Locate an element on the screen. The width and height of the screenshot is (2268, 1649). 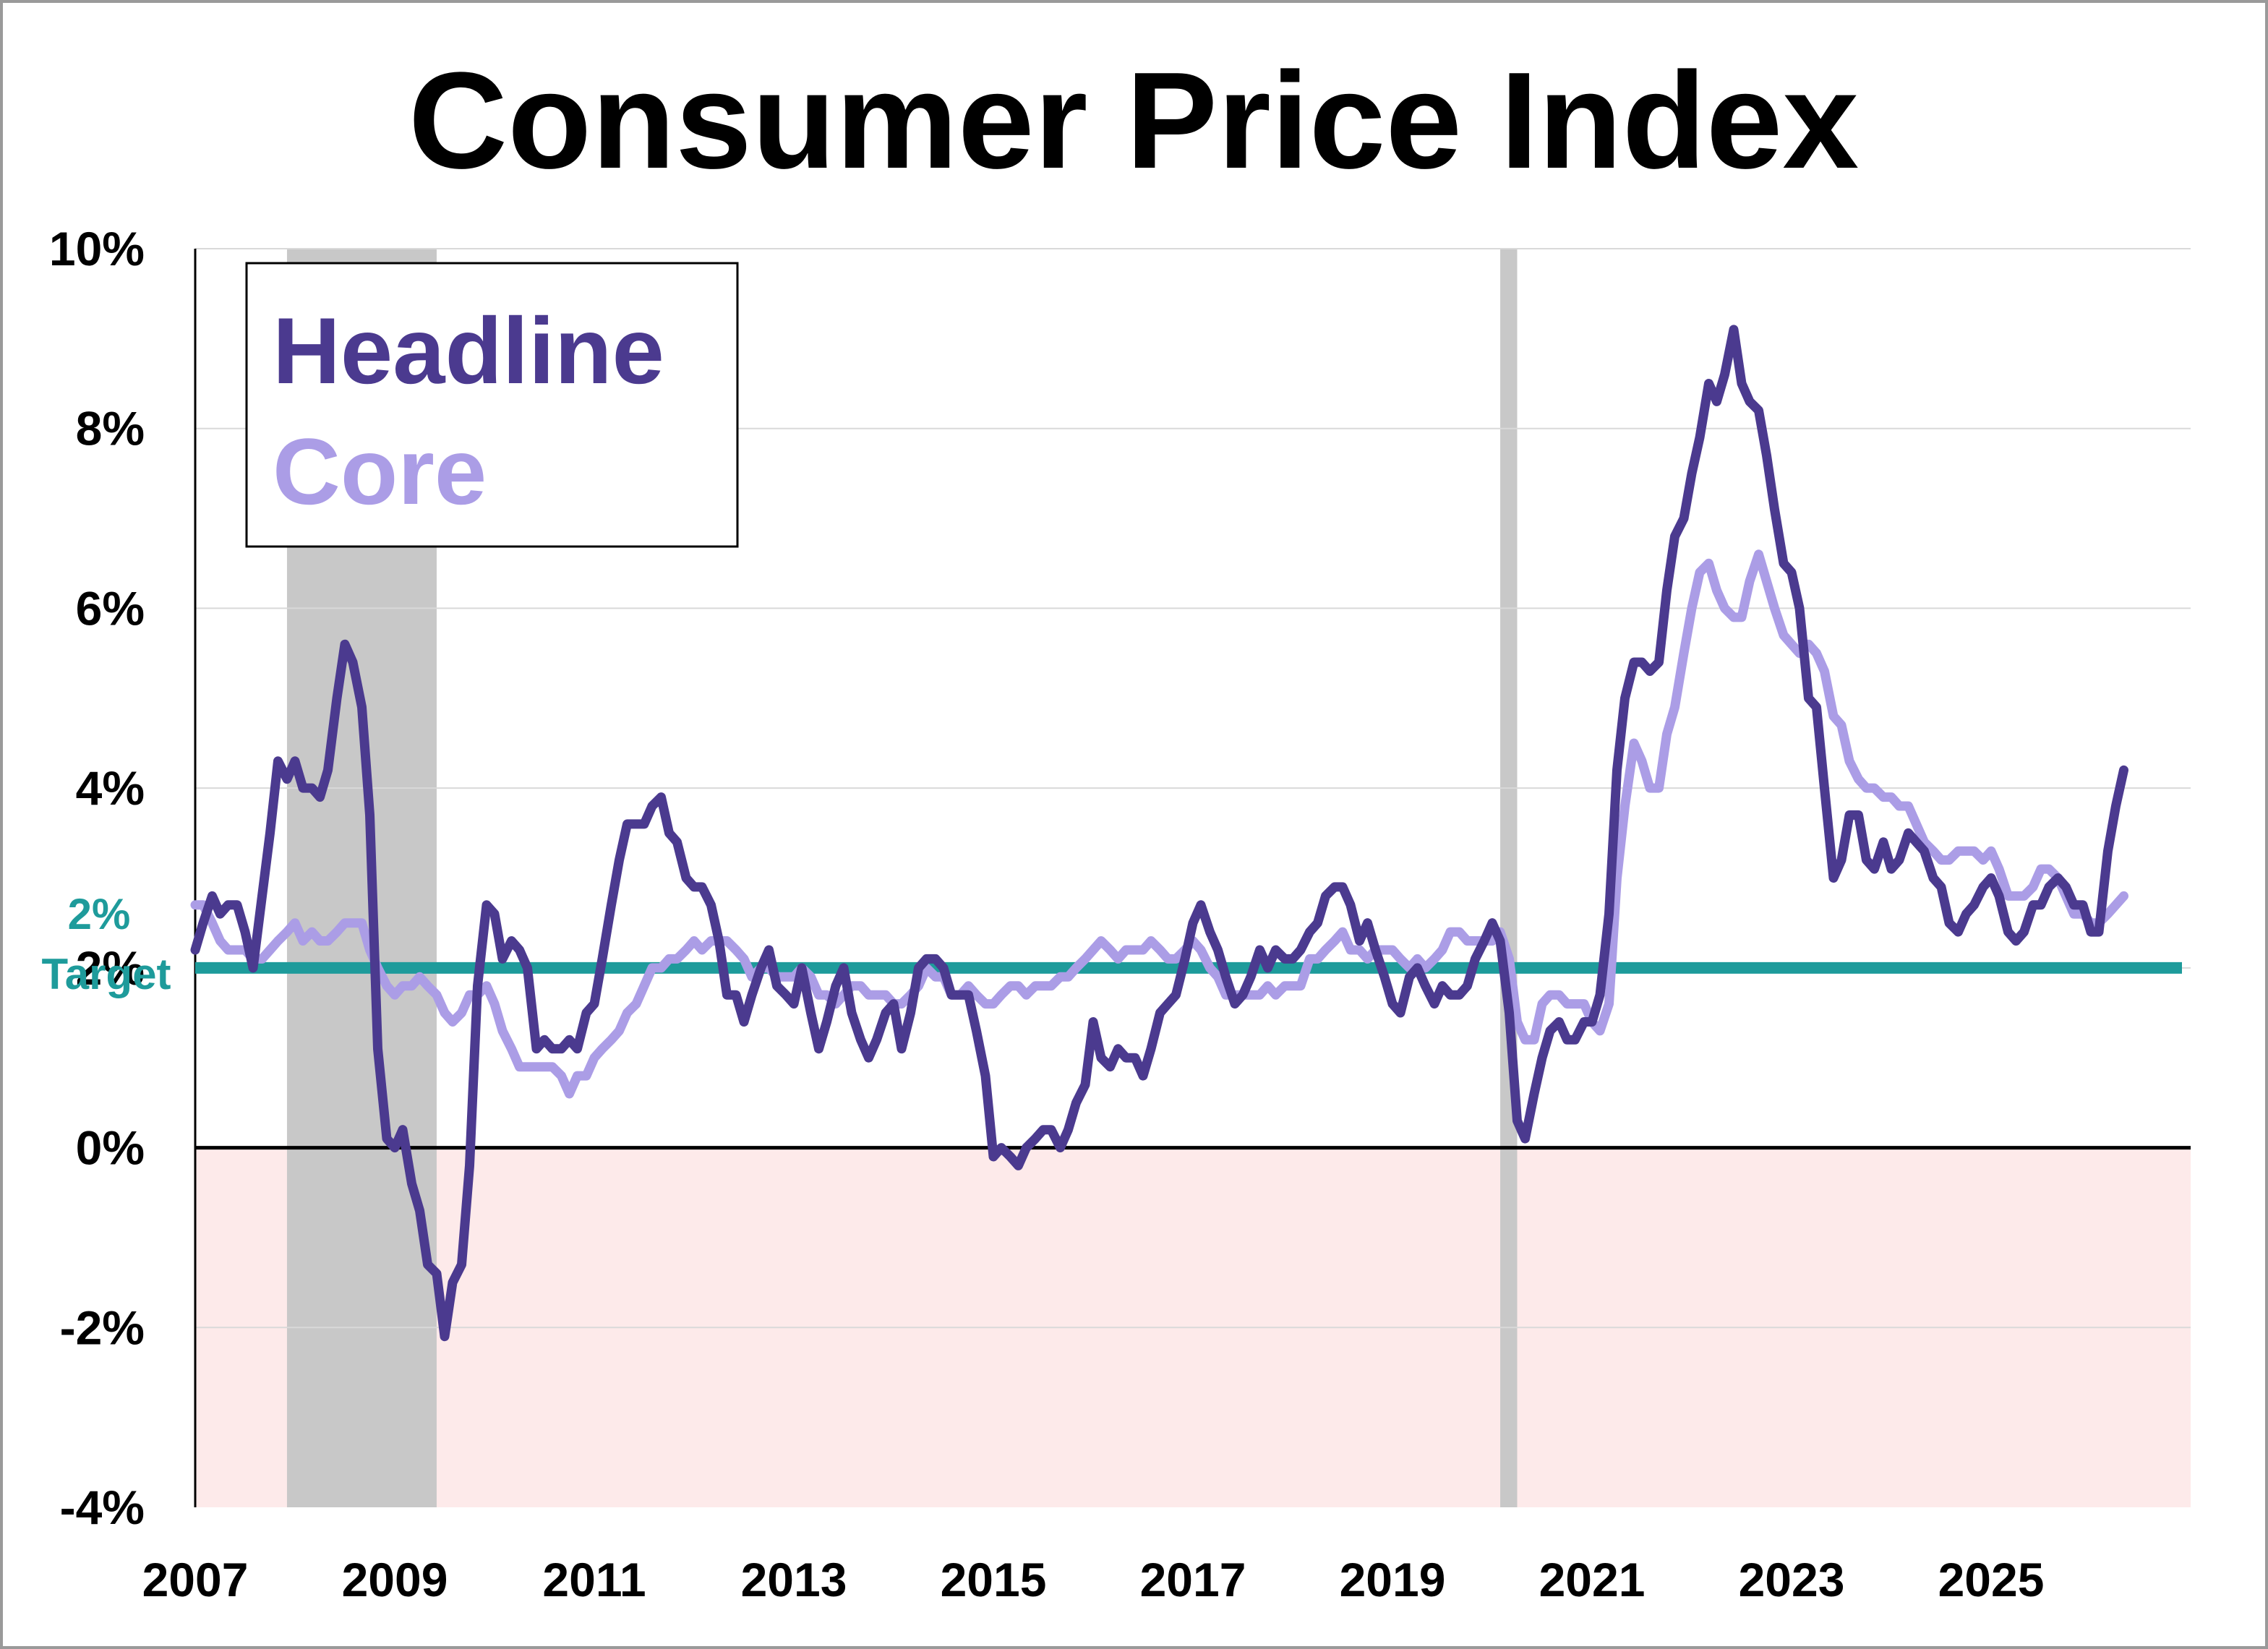
x-tick-label: 2023 is located at coordinates (1792, 1579).